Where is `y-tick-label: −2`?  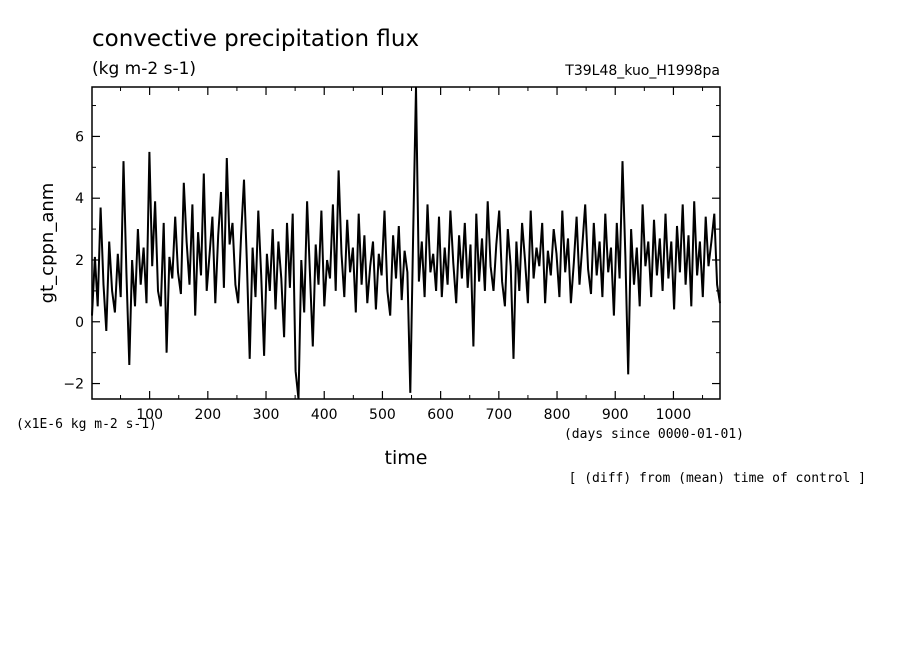 y-tick-label: −2 is located at coordinates (73, 385).